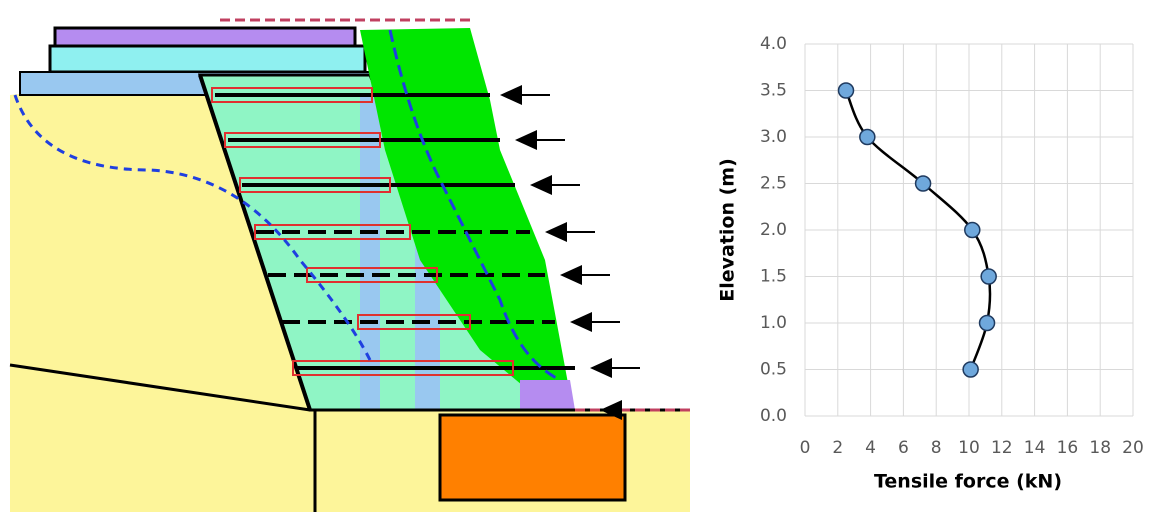 The width and height of the screenshot is (1150, 512). I want to click on toe-block, so click(547, 395).